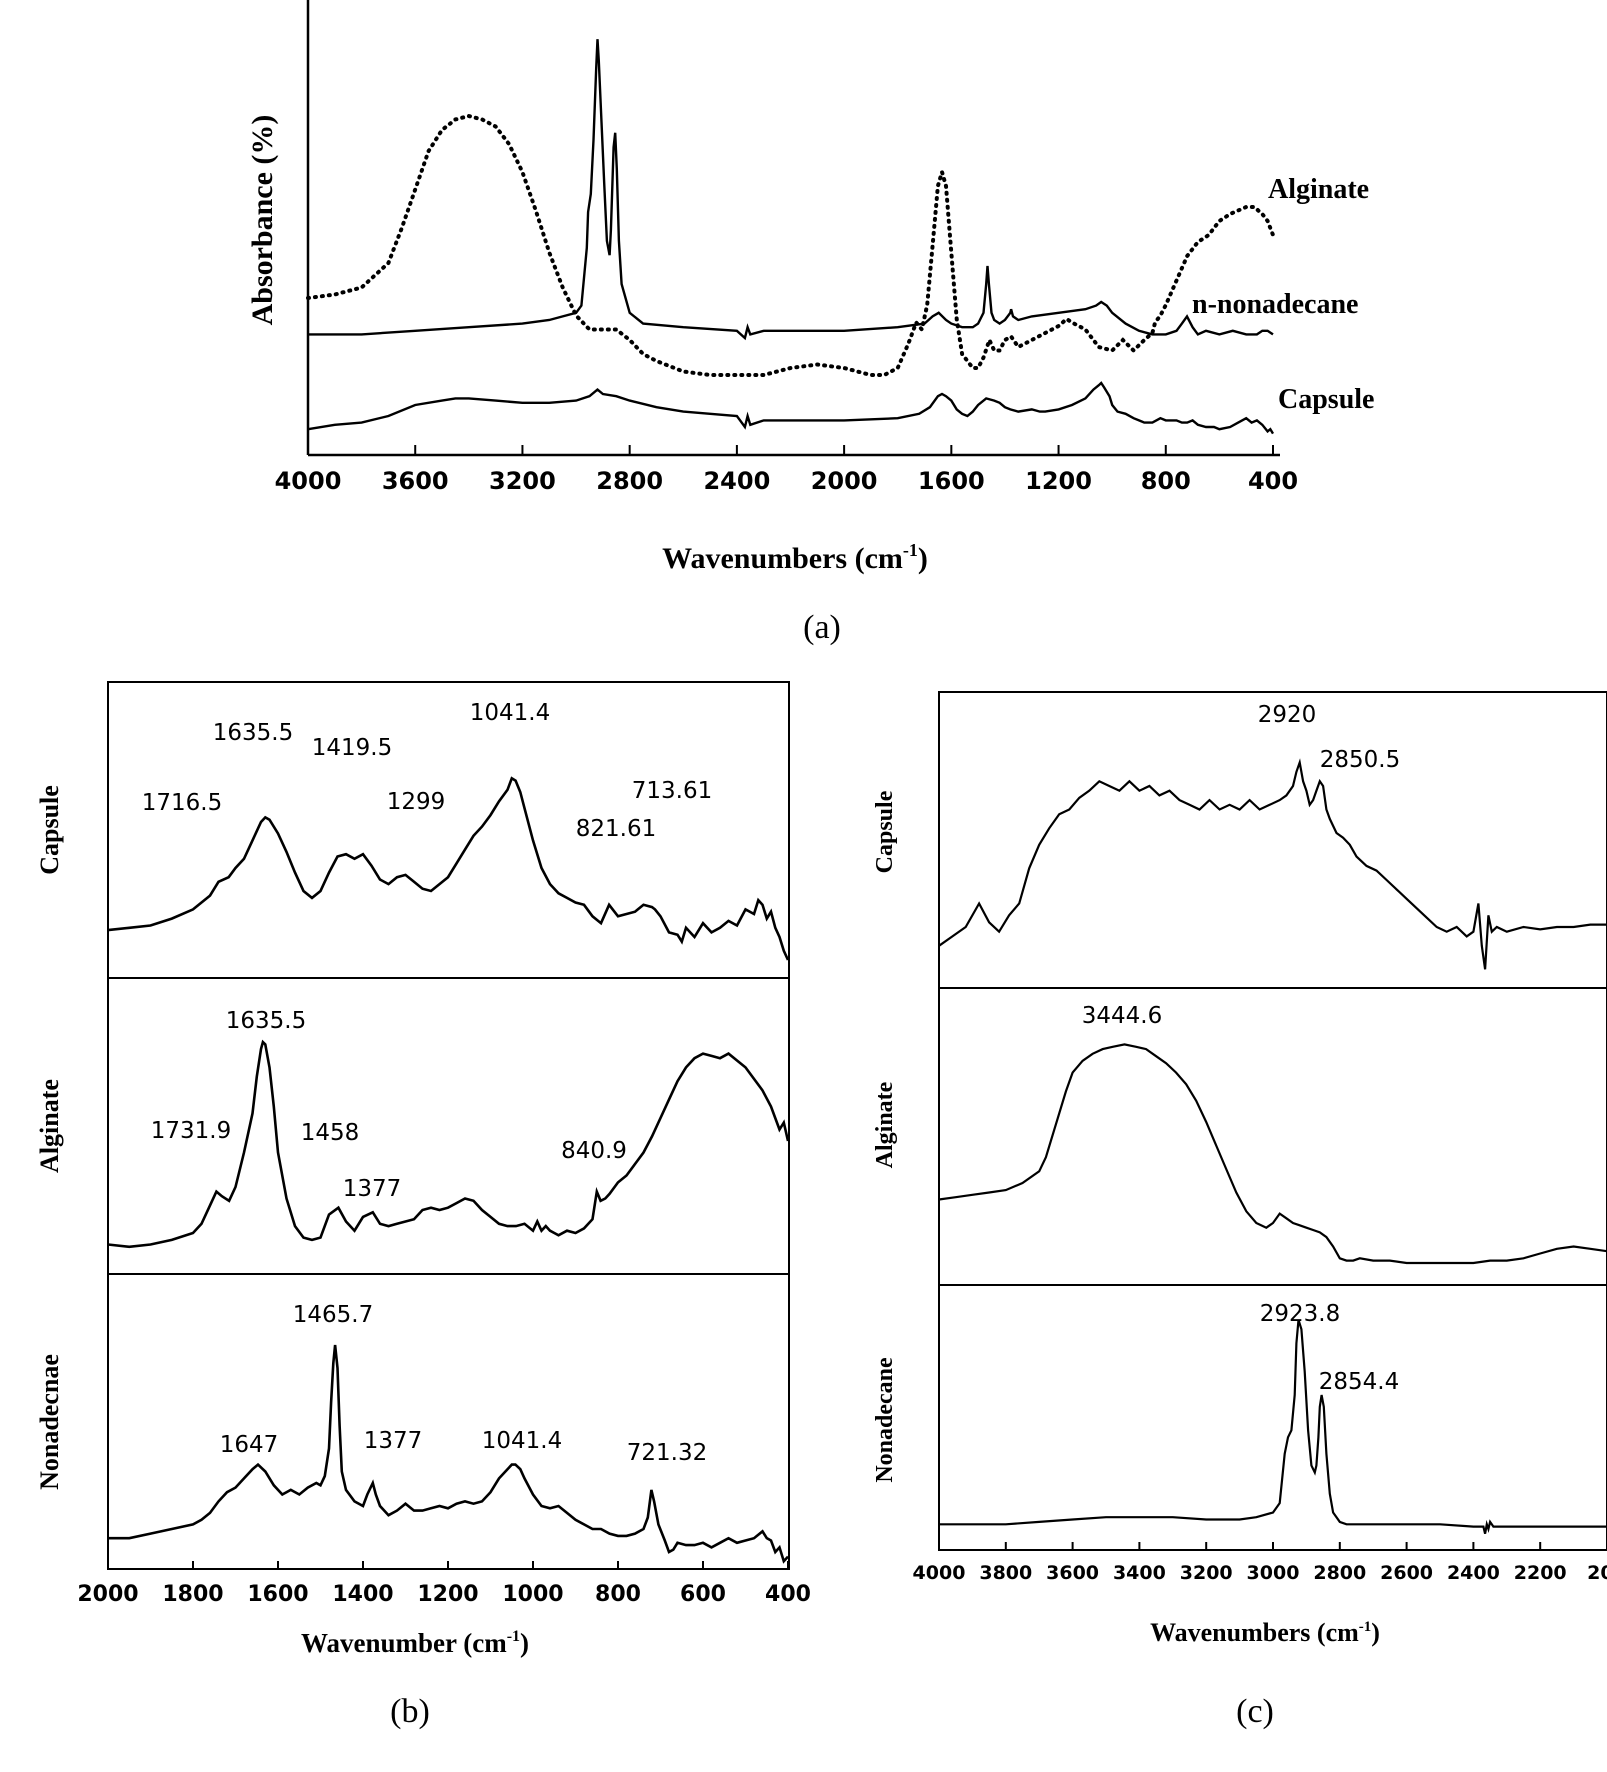  I want to click on panel-b-tick-label: 800, so click(618, 1594).